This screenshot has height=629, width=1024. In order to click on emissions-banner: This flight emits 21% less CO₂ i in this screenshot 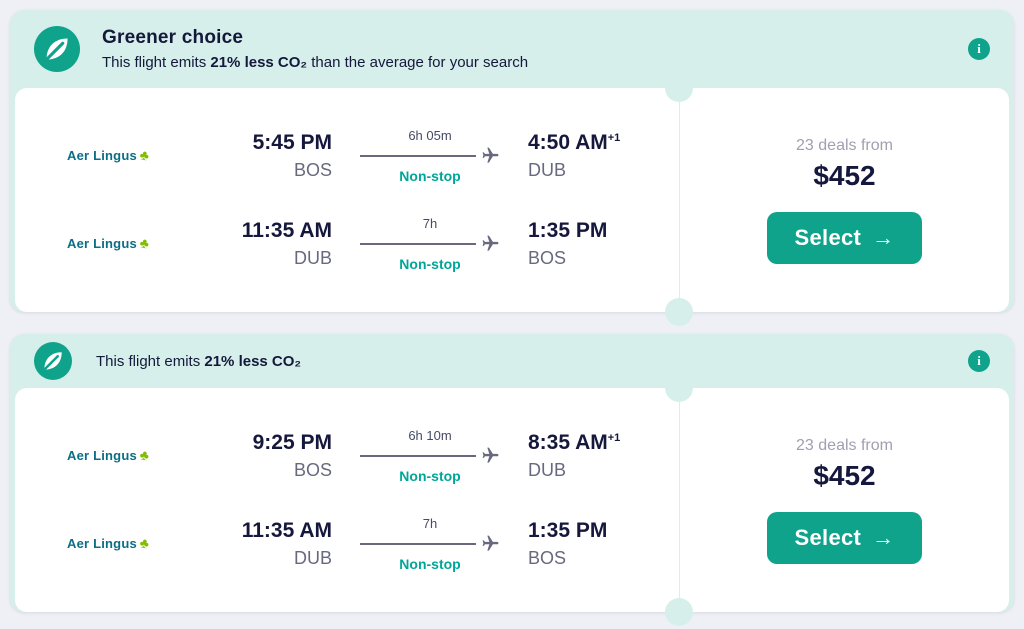, I will do `click(512, 361)`.